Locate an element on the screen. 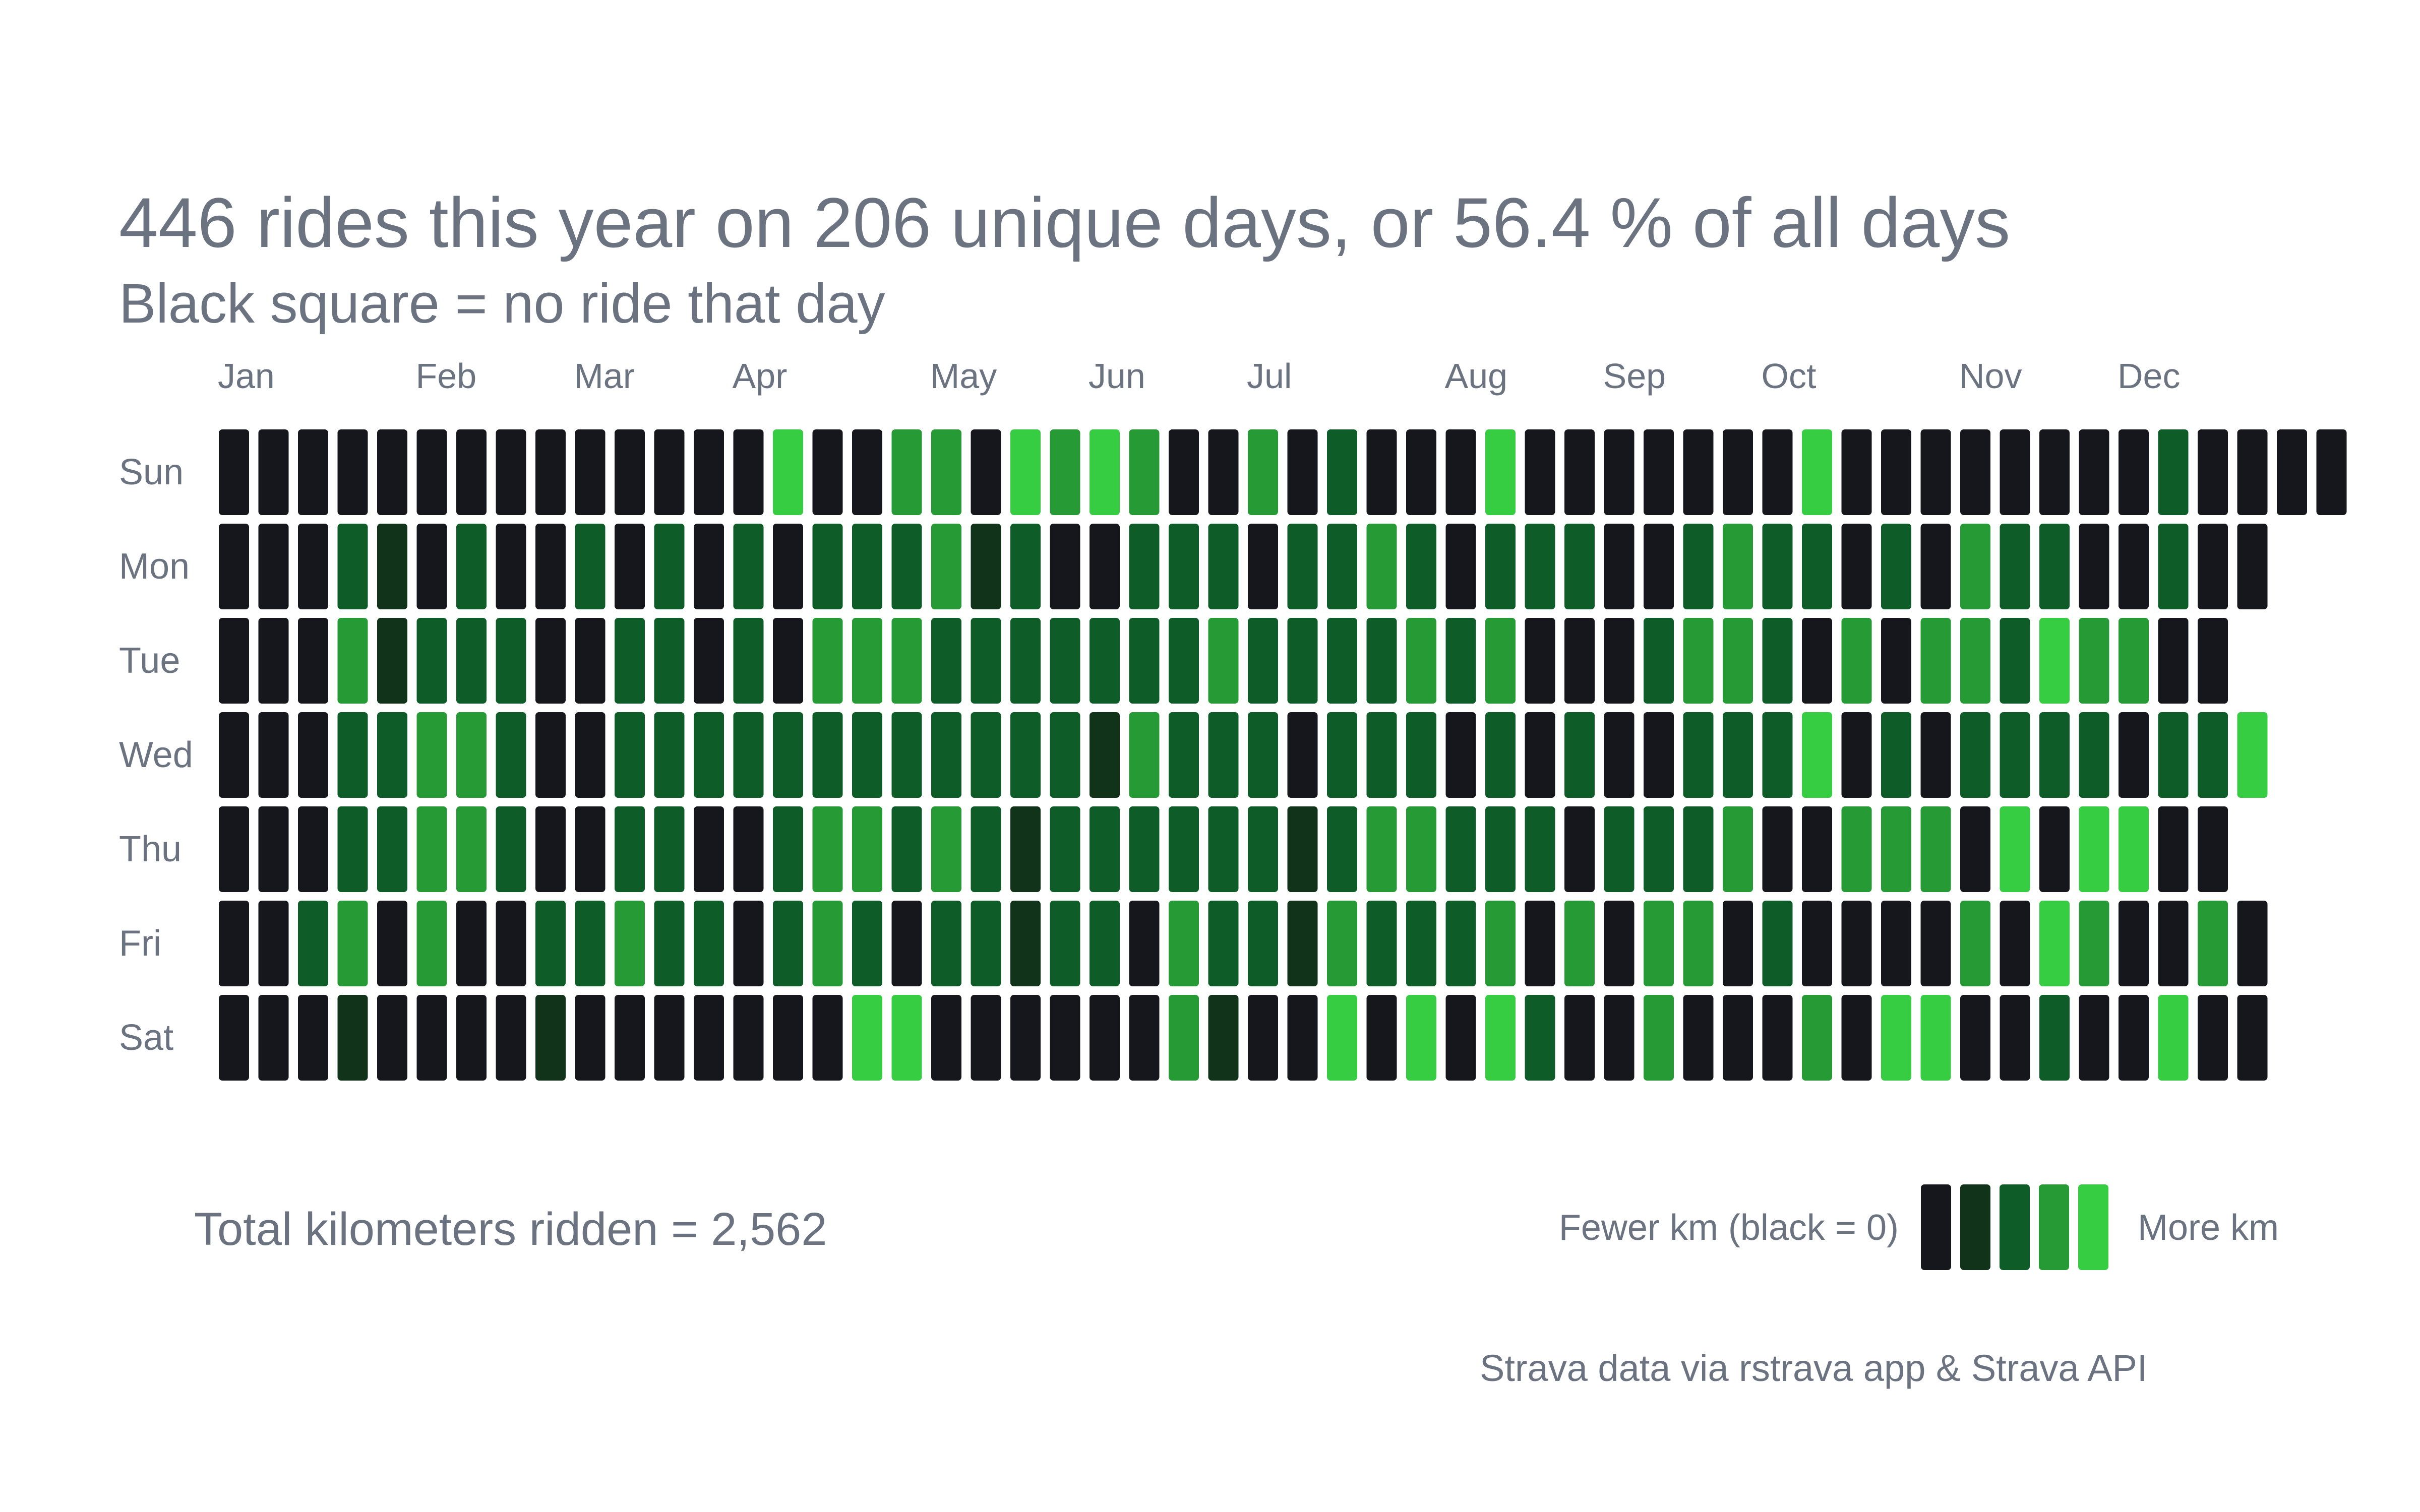  day-label-sun: Sun is located at coordinates (151, 472).